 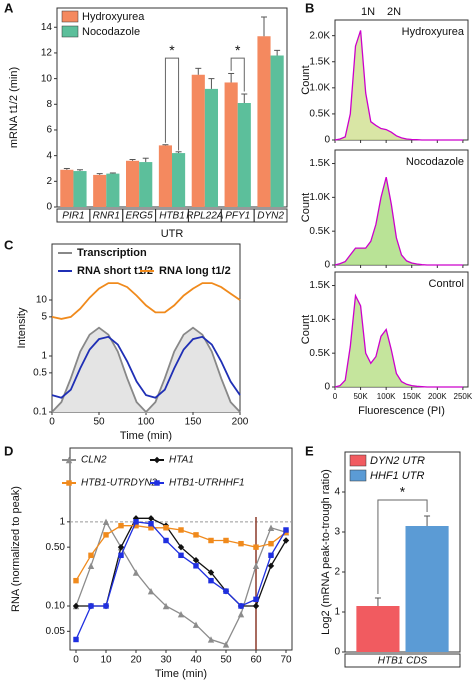 What do you see at coordinates (56, 631) in the screenshot?
I see `y-tick-label: 0.05` at bounding box center [56, 631].